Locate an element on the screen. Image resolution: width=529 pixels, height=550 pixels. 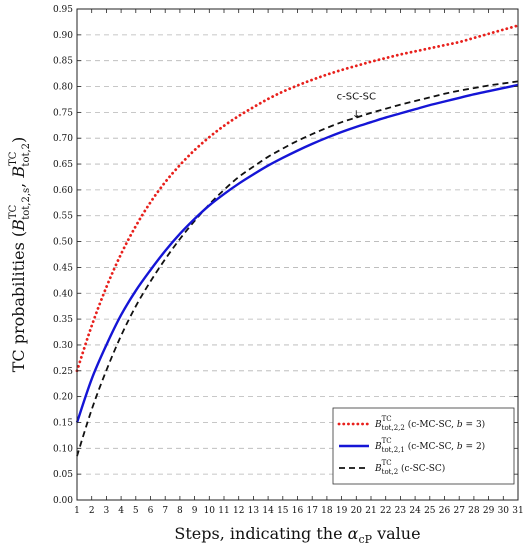
y-tick-label: 0.05 is located at coordinates (63, 475).